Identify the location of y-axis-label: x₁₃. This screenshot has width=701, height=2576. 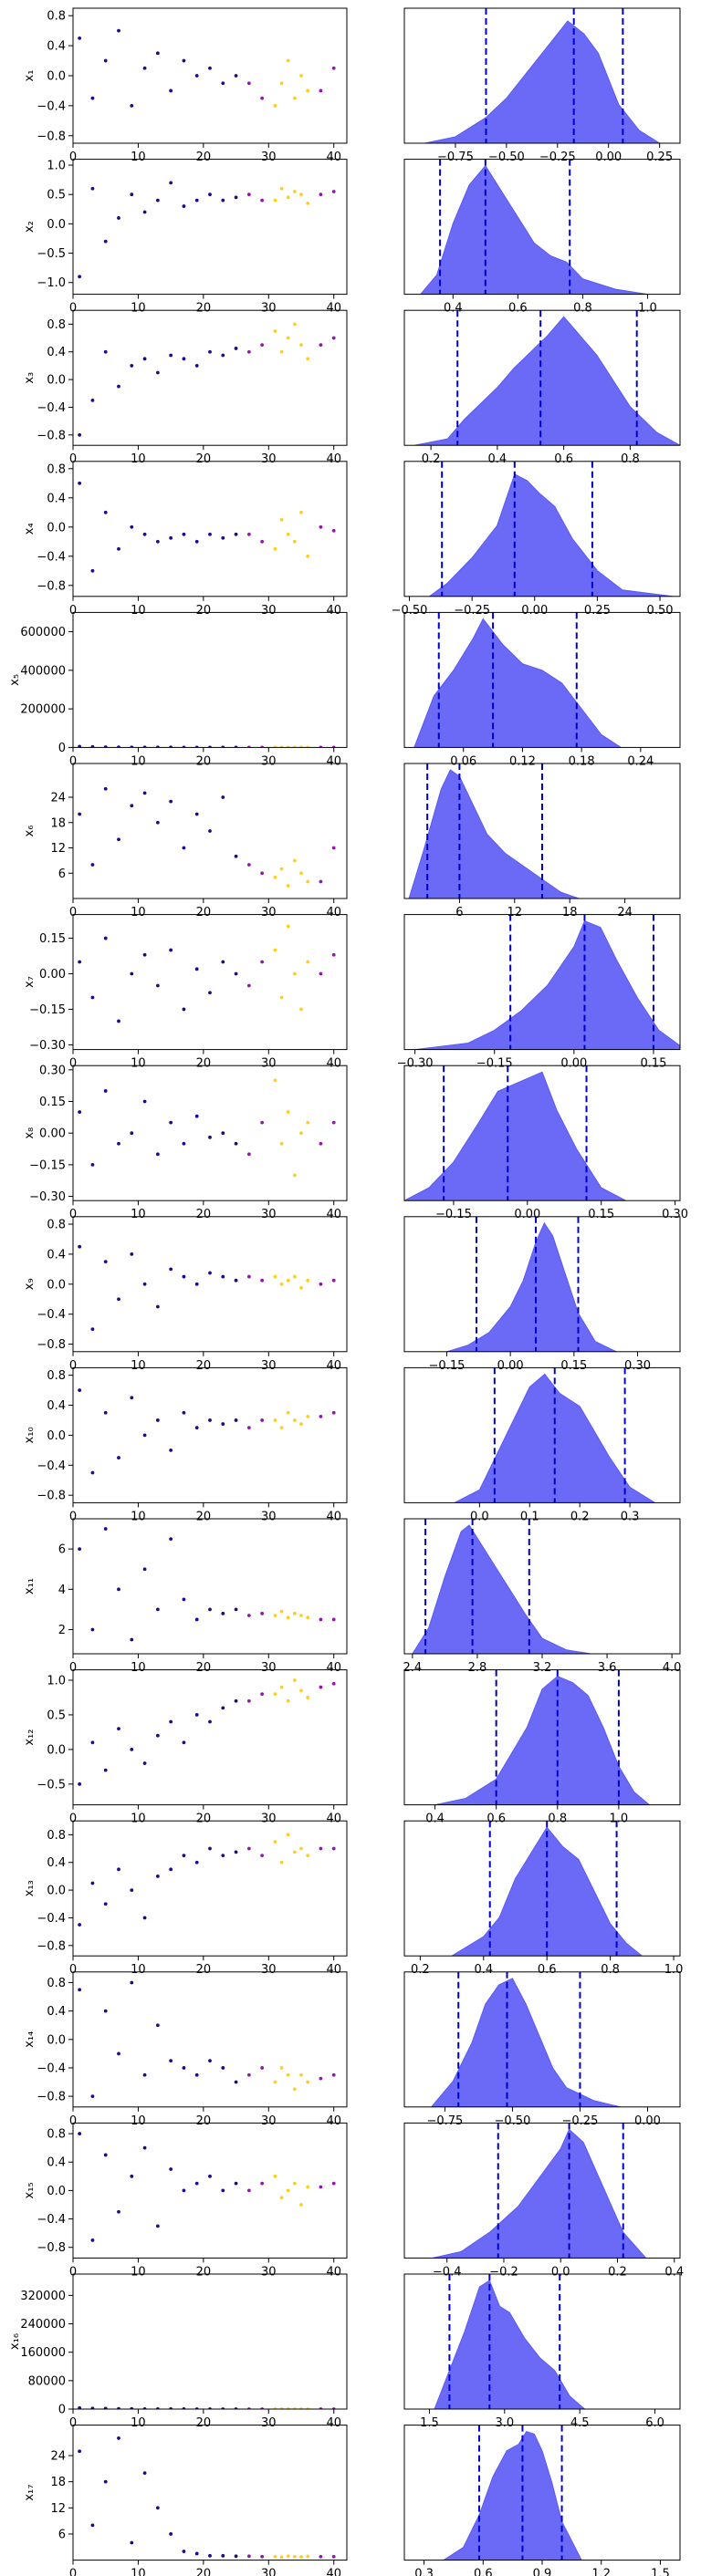
(30, 1888).